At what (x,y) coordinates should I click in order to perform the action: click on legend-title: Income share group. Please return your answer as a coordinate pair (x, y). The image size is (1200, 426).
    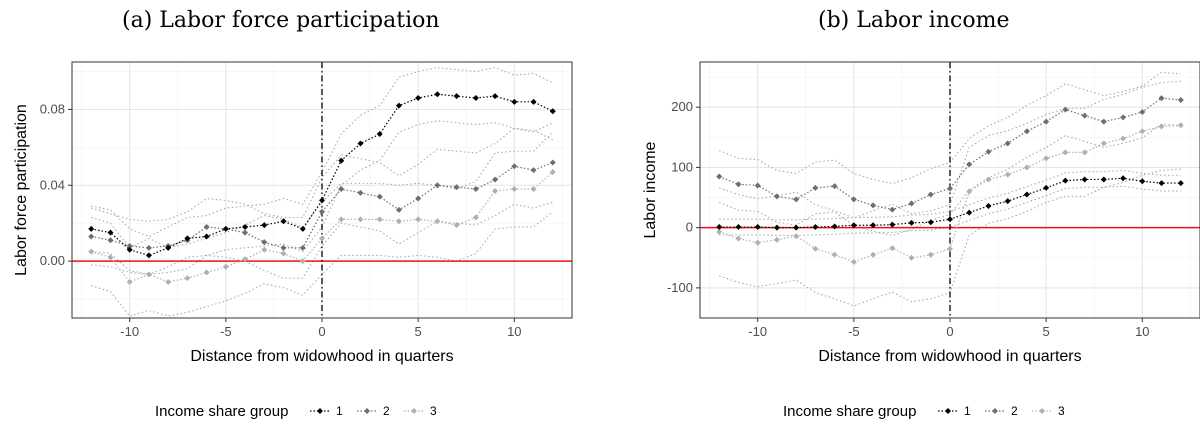
    Looking at the image, I should click on (221, 411).